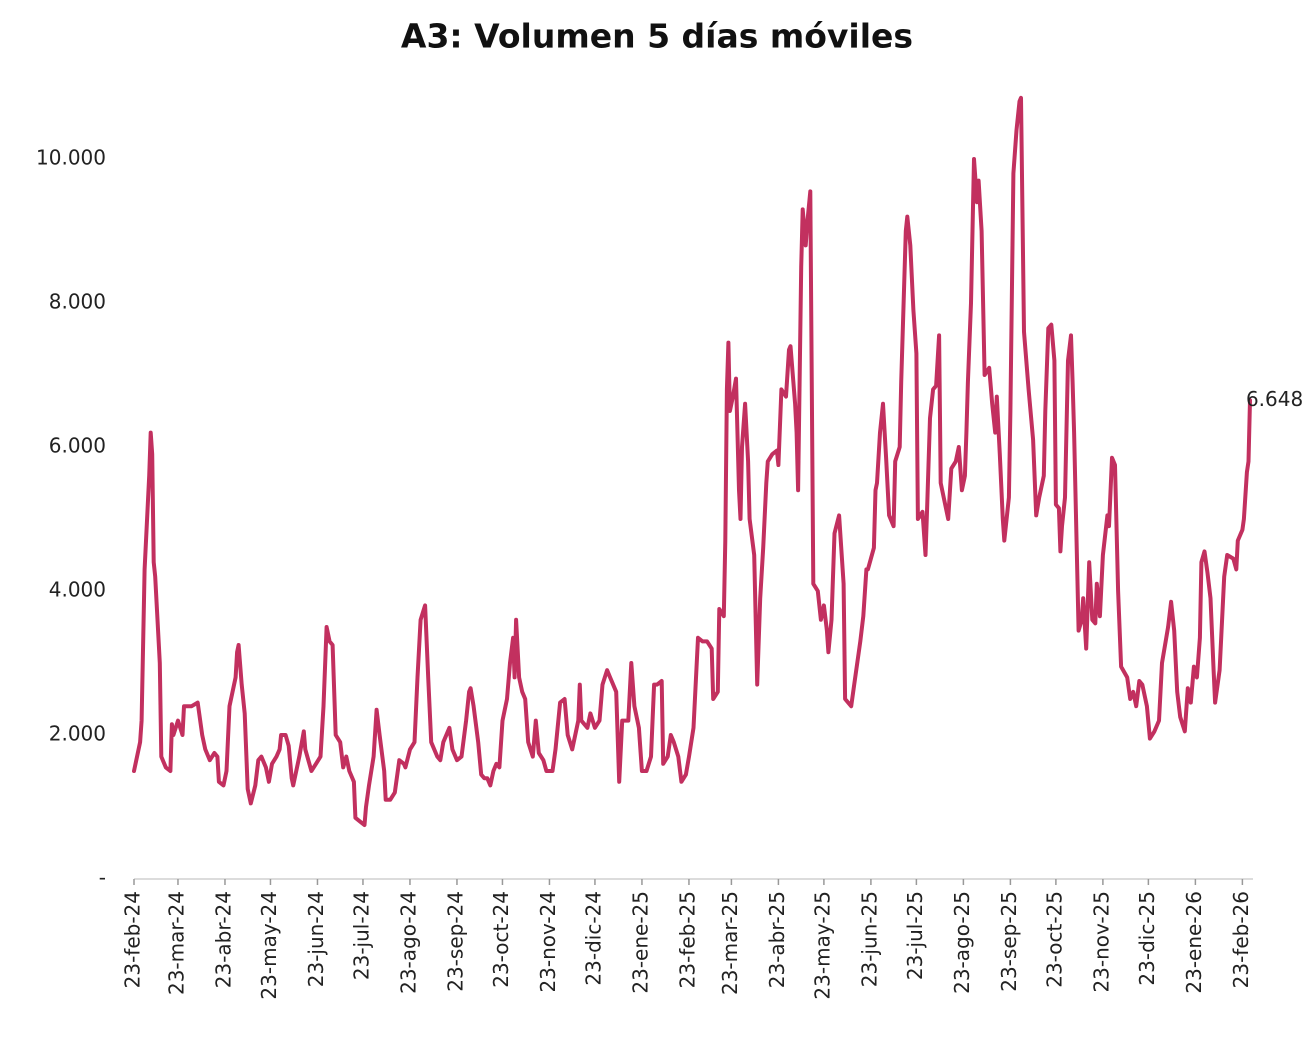 This screenshot has width=1315, height=1057. What do you see at coordinates (962, 942) in the screenshot?
I see `x-tick-label: 23-ago-25` at bounding box center [962, 942].